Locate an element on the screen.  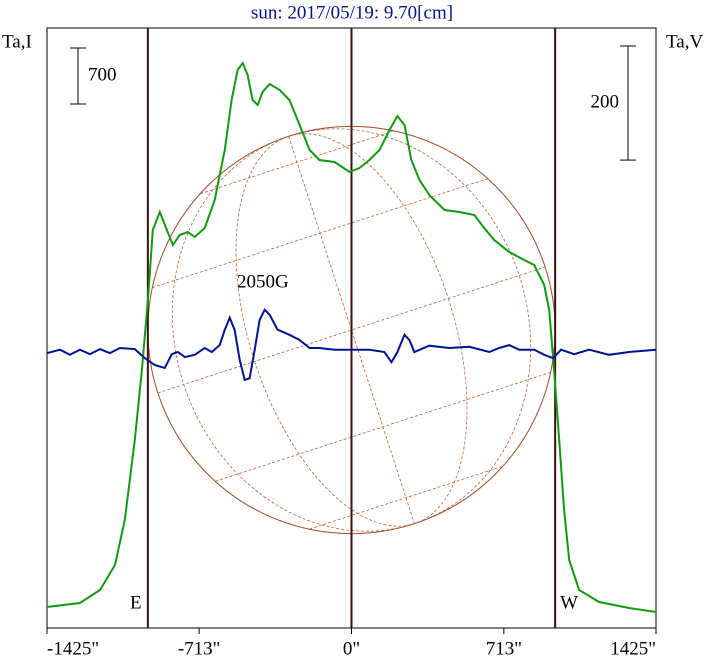
series-line is located at coordinates (351, 344).